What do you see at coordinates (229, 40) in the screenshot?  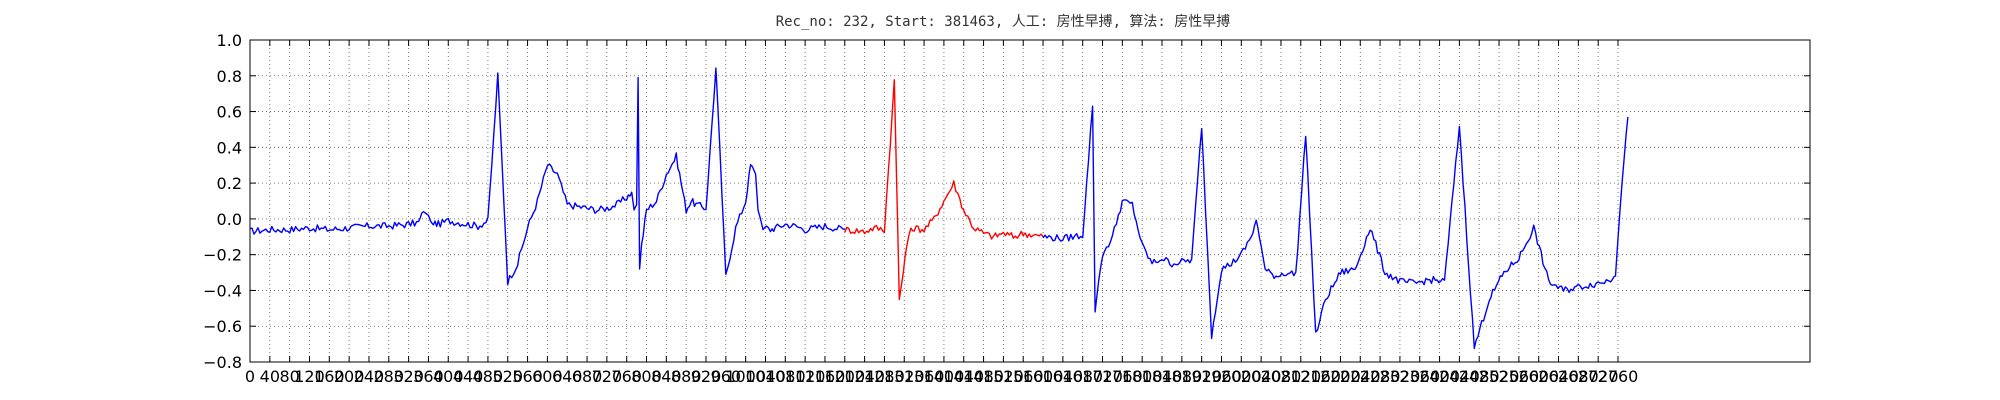 I see `y-tick-label: 1.0` at bounding box center [229, 40].